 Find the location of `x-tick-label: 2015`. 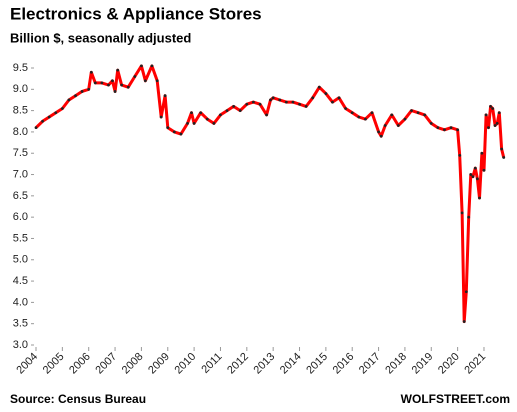

x-tick-label: 2015 is located at coordinates (317, 364).